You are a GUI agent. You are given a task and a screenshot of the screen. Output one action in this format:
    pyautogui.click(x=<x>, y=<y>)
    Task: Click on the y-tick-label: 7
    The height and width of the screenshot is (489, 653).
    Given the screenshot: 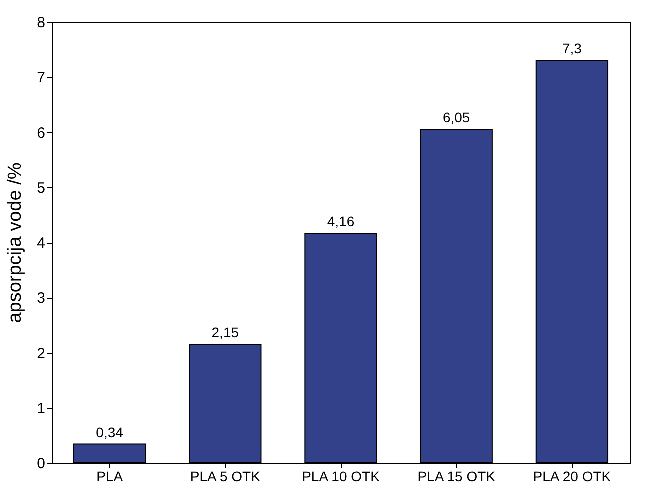 What is the action you would take?
    pyautogui.click(x=41, y=78)
    